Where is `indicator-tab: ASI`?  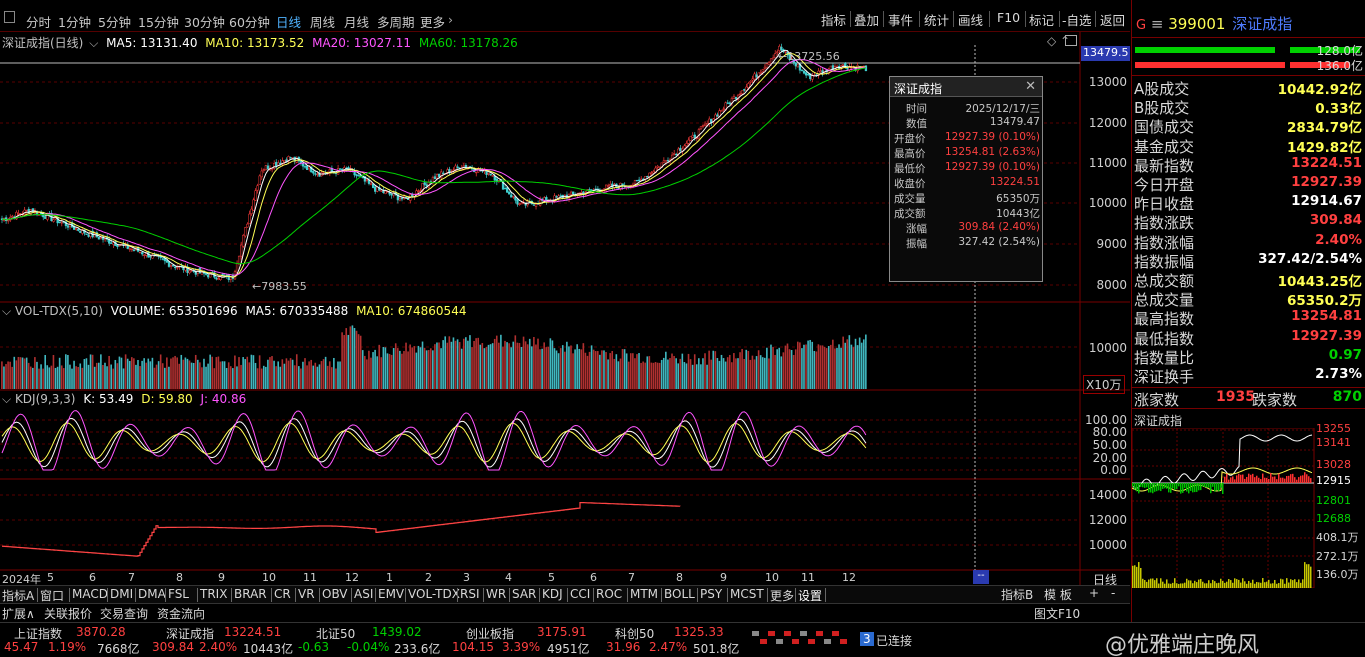 indicator-tab: ASI is located at coordinates (363, 594).